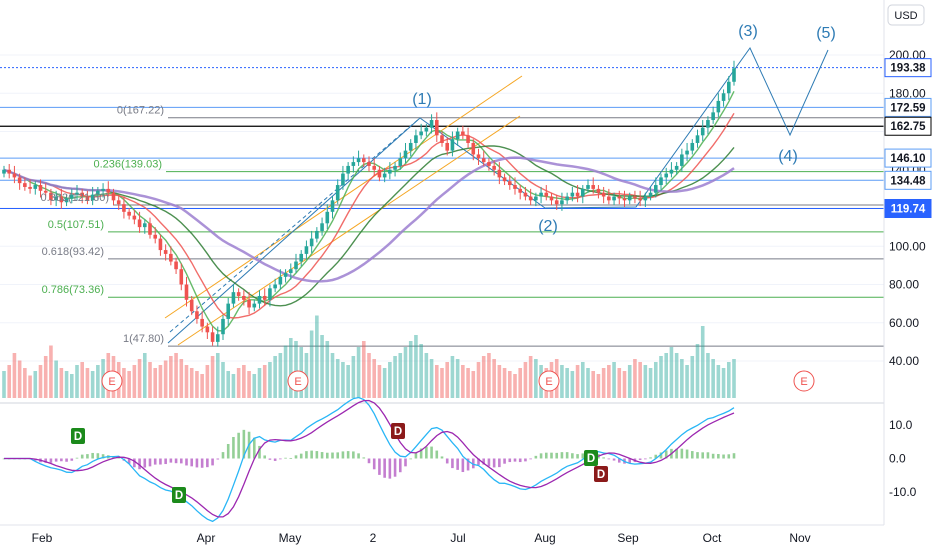 The width and height of the screenshot is (932, 550). What do you see at coordinates (908, 209) in the screenshot?
I see `price-tag-label: 119.74` at bounding box center [908, 209].